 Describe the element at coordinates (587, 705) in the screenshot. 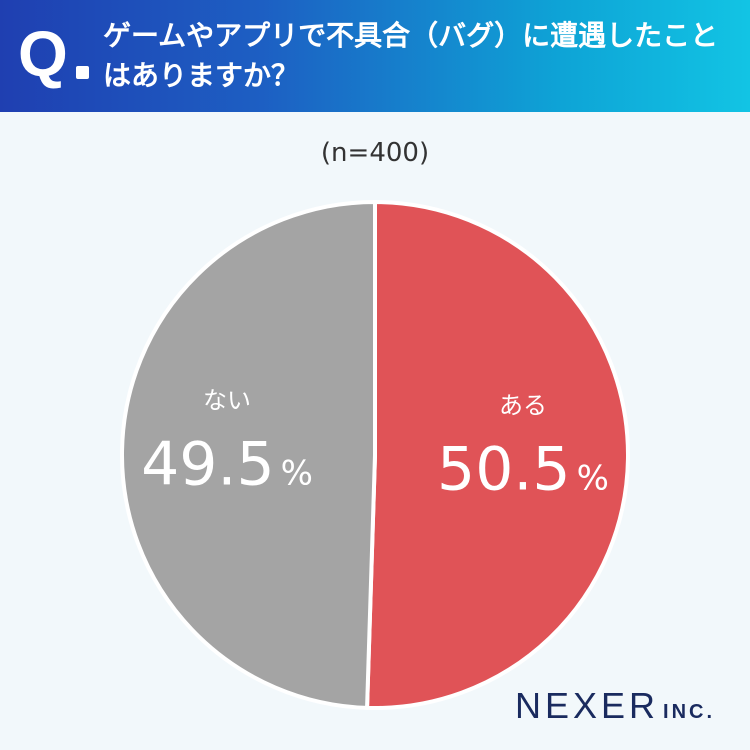

I see `brand-name: NEXER` at that location.